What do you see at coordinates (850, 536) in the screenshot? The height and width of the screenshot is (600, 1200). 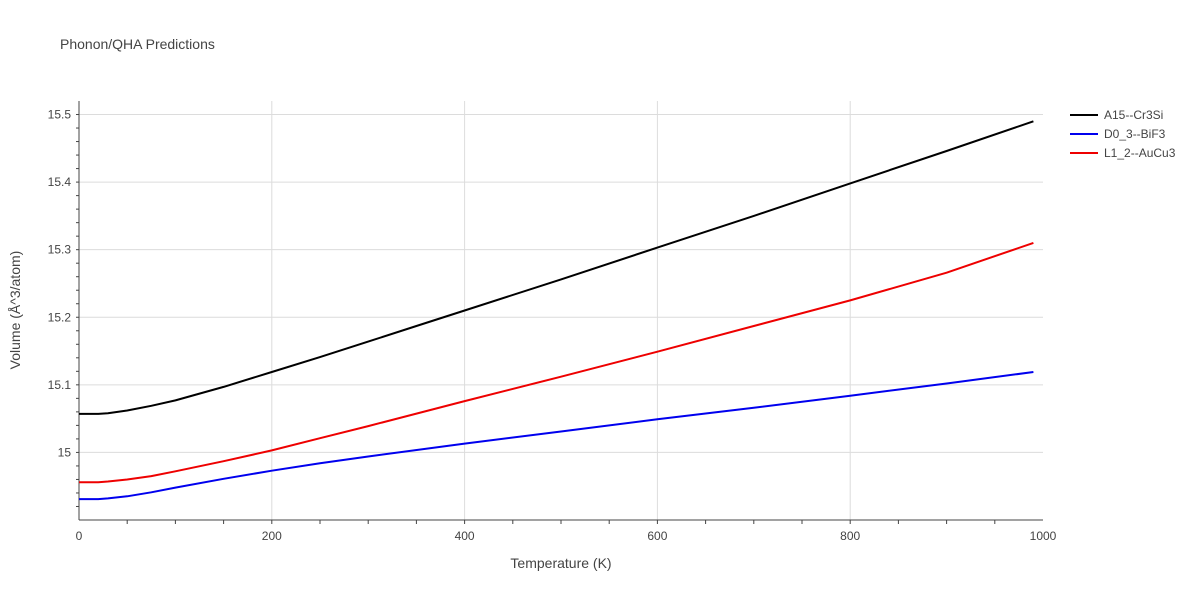 I see `x-tick-label: 800` at bounding box center [850, 536].